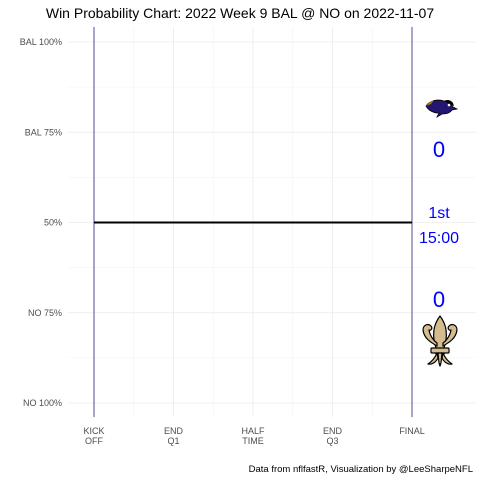 This screenshot has width=480, height=480. What do you see at coordinates (439, 238) in the screenshot?
I see `game-clock: 15:00` at bounding box center [439, 238].